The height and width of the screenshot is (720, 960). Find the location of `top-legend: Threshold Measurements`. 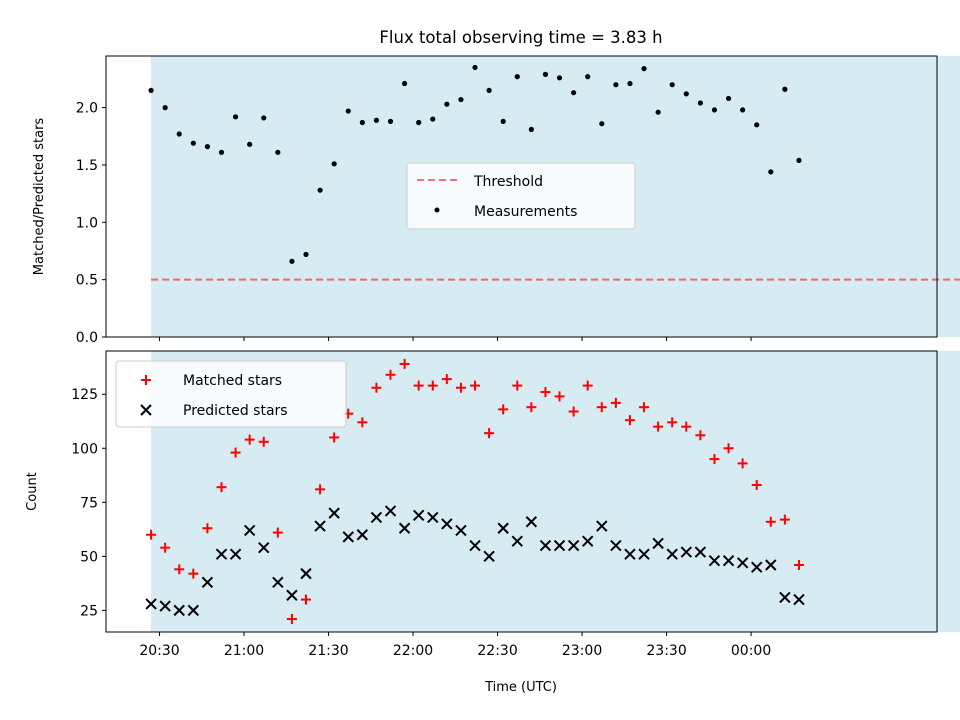

top-legend: Threshold Measurements is located at coordinates (521, 196).